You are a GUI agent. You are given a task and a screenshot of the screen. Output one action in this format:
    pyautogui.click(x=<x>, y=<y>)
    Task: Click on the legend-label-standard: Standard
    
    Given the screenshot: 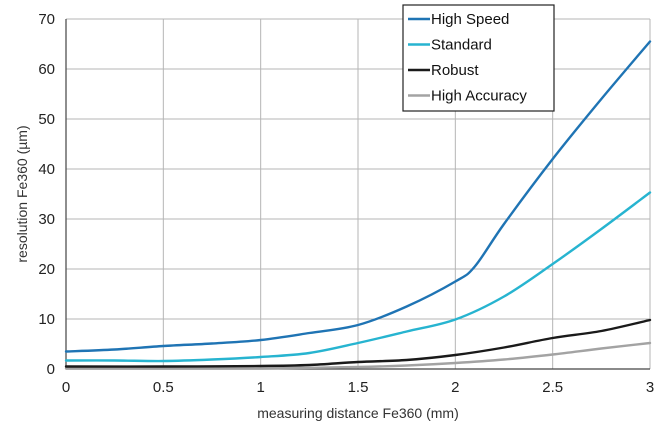 What is the action you would take?
    pyautogui.click(x=461, y=45)
    